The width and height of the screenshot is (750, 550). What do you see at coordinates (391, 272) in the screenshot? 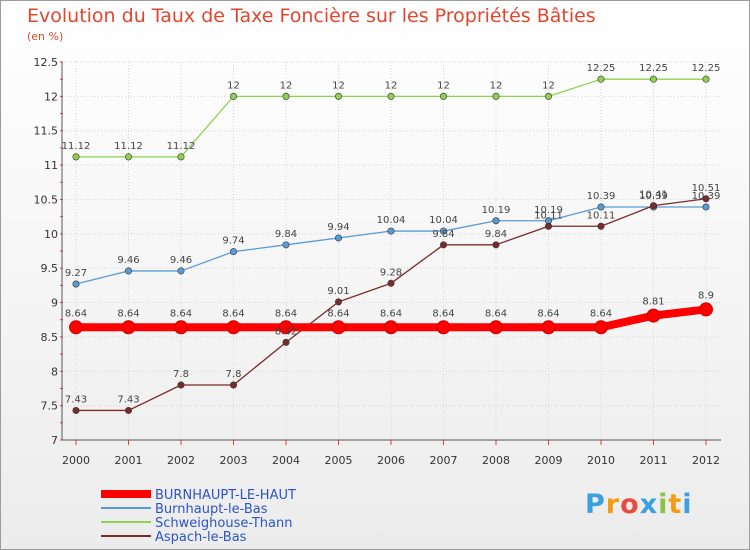
I see `data-label: 9.28` at bounding box center [391, 272].